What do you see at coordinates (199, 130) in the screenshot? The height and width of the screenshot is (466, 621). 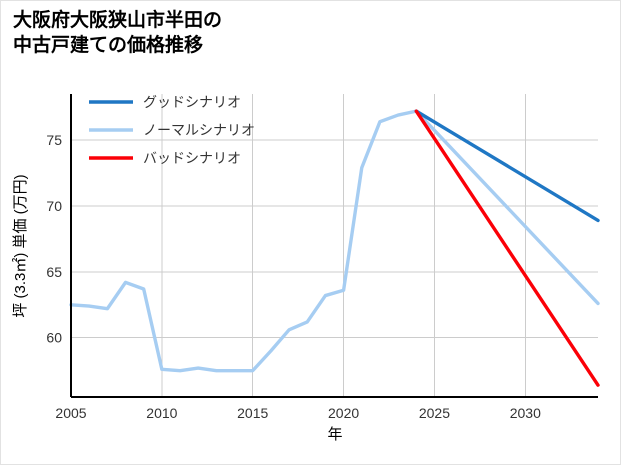 I see `legend-label-ノーマルシナリオ: ノーマルシナリオ` at bounding box center [199, 130].